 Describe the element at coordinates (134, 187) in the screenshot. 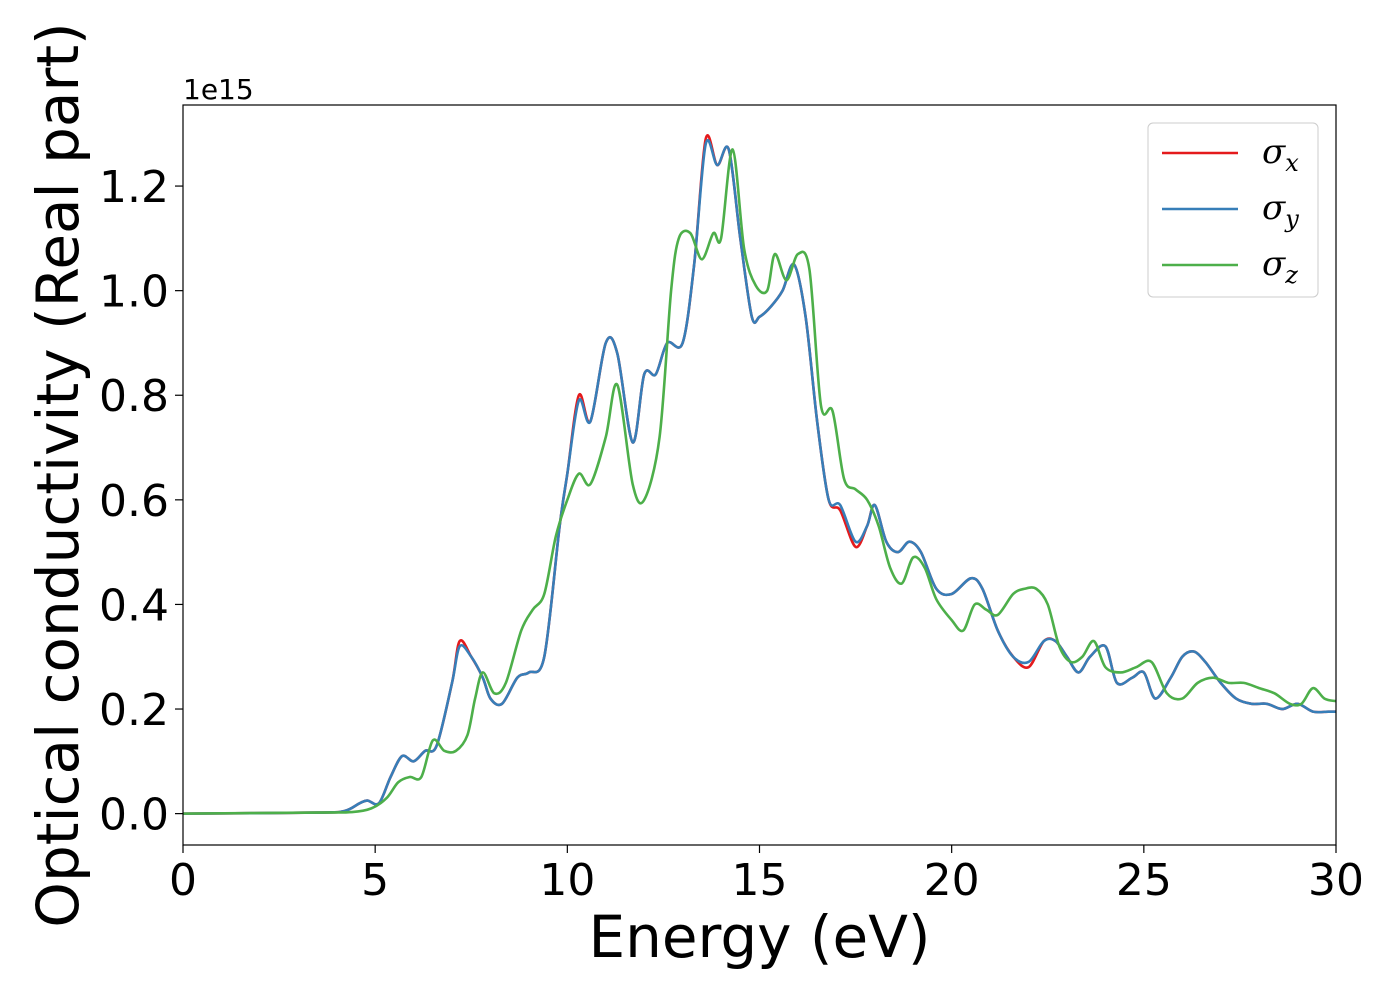

I see `y-tick-label: 1.2` at that location.